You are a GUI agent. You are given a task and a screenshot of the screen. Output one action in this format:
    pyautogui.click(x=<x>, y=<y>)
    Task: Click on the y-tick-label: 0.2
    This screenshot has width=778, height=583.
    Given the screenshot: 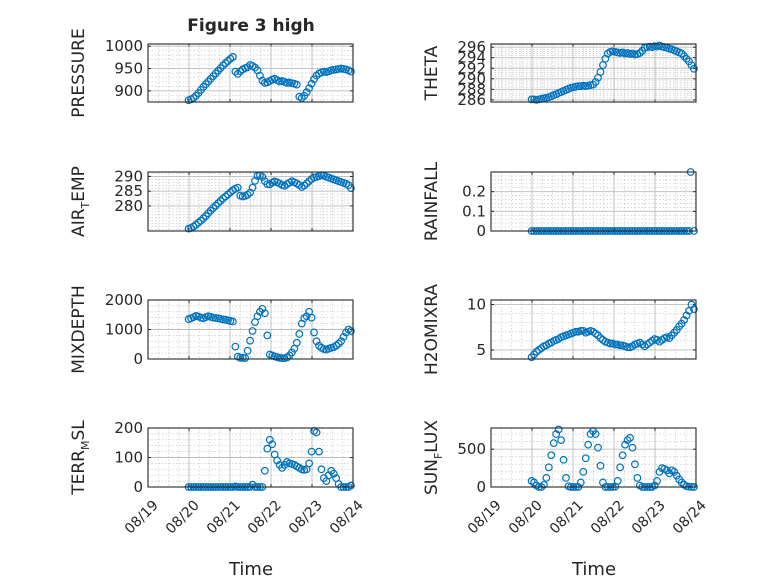 What is the action you would take?
    pyautogui.click(x=474, y=192)
    